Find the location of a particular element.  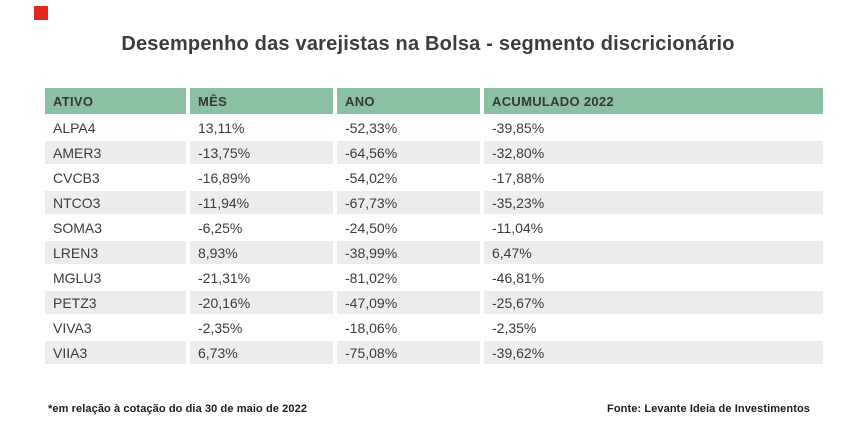

brand-logo-square is located at coordinates (41, 13).